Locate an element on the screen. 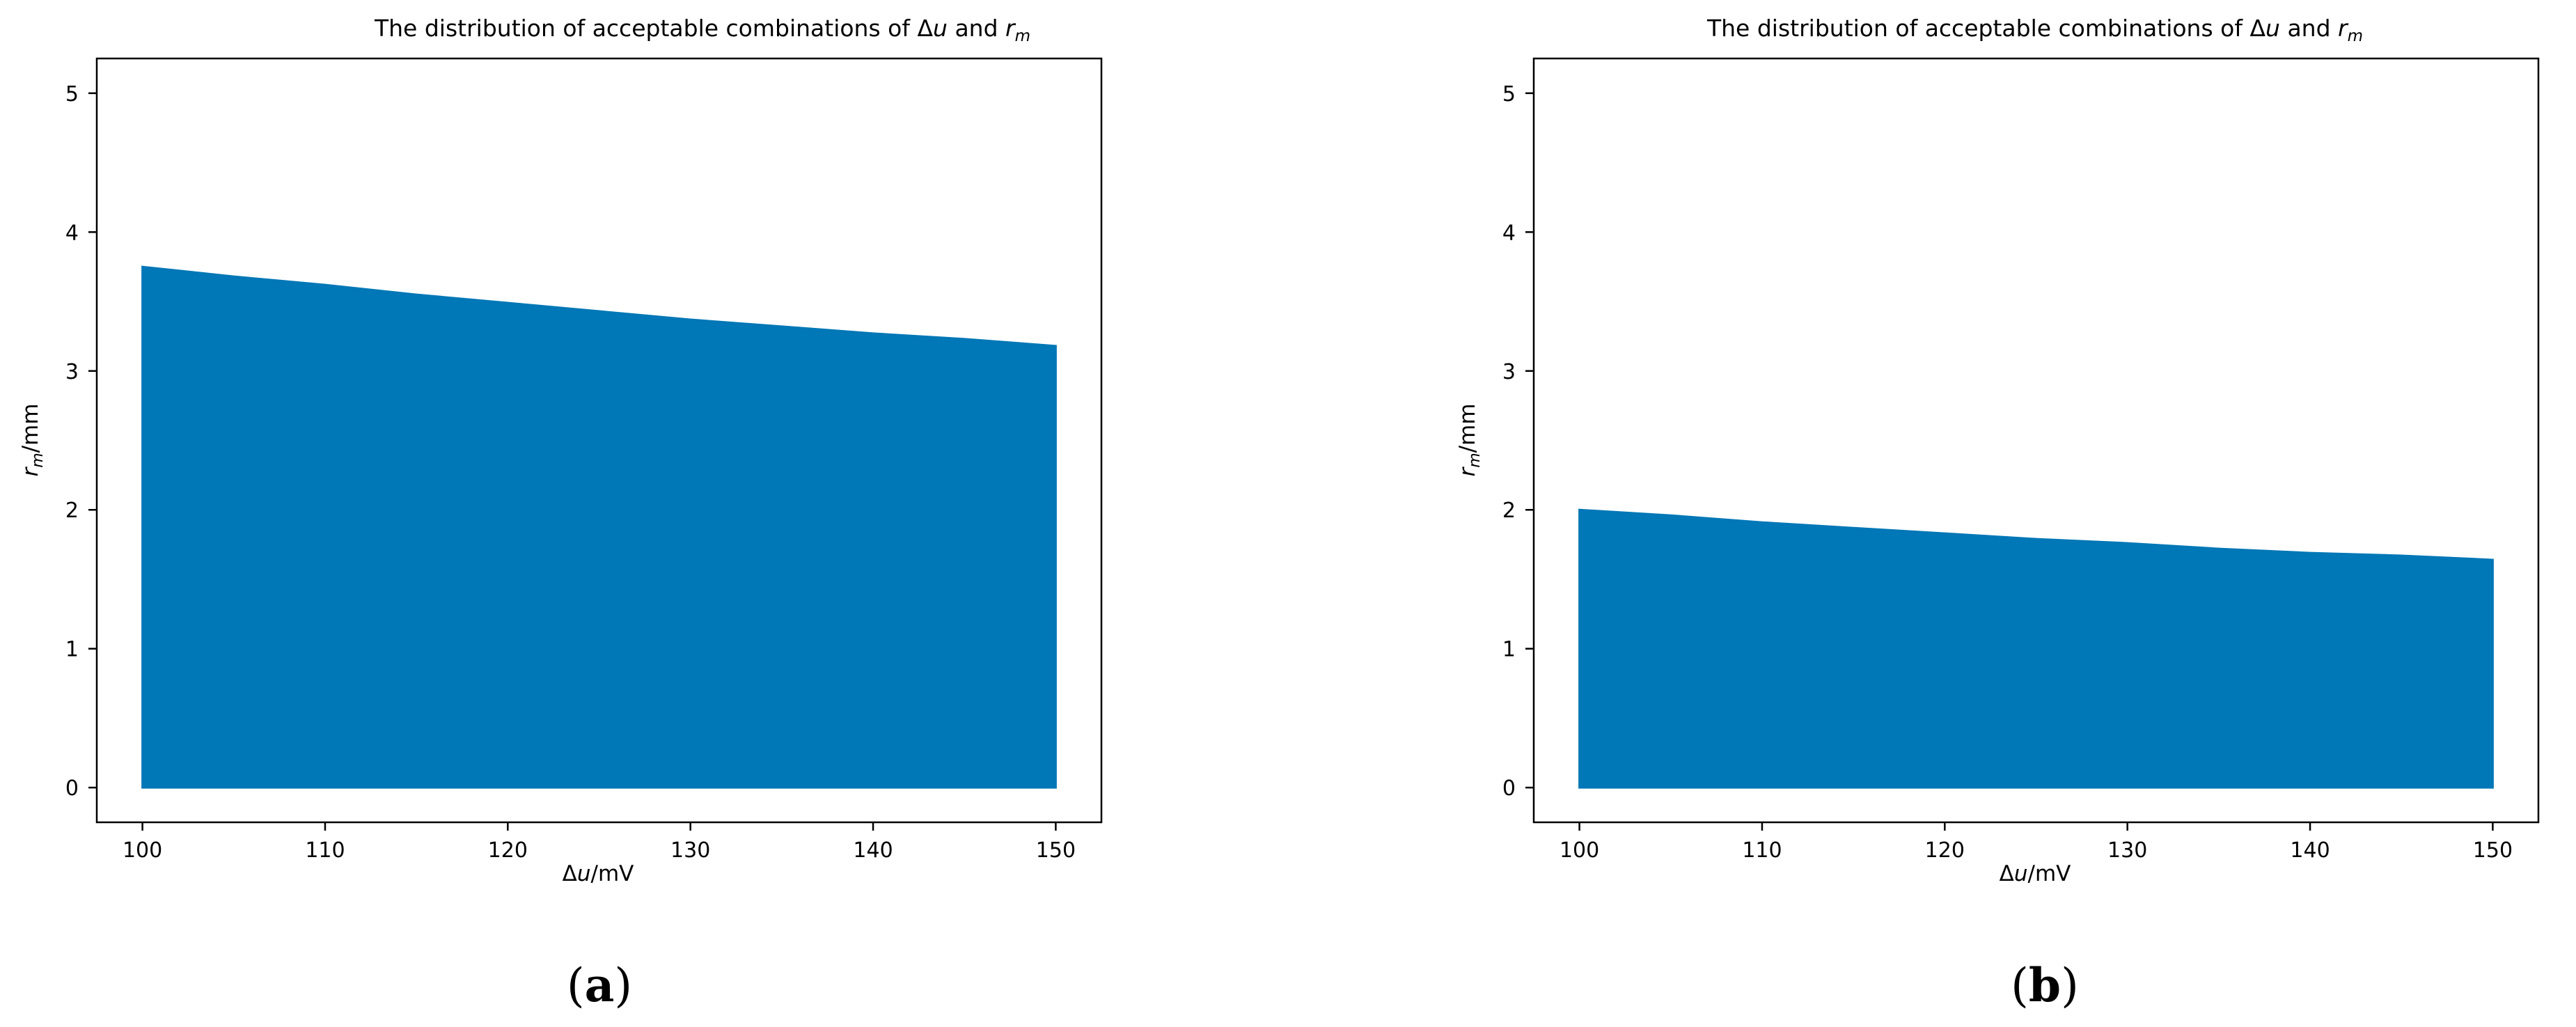 This screenshot has height=1027, width=2576. acceptable-region-b is located at coordinates (2036, 648).